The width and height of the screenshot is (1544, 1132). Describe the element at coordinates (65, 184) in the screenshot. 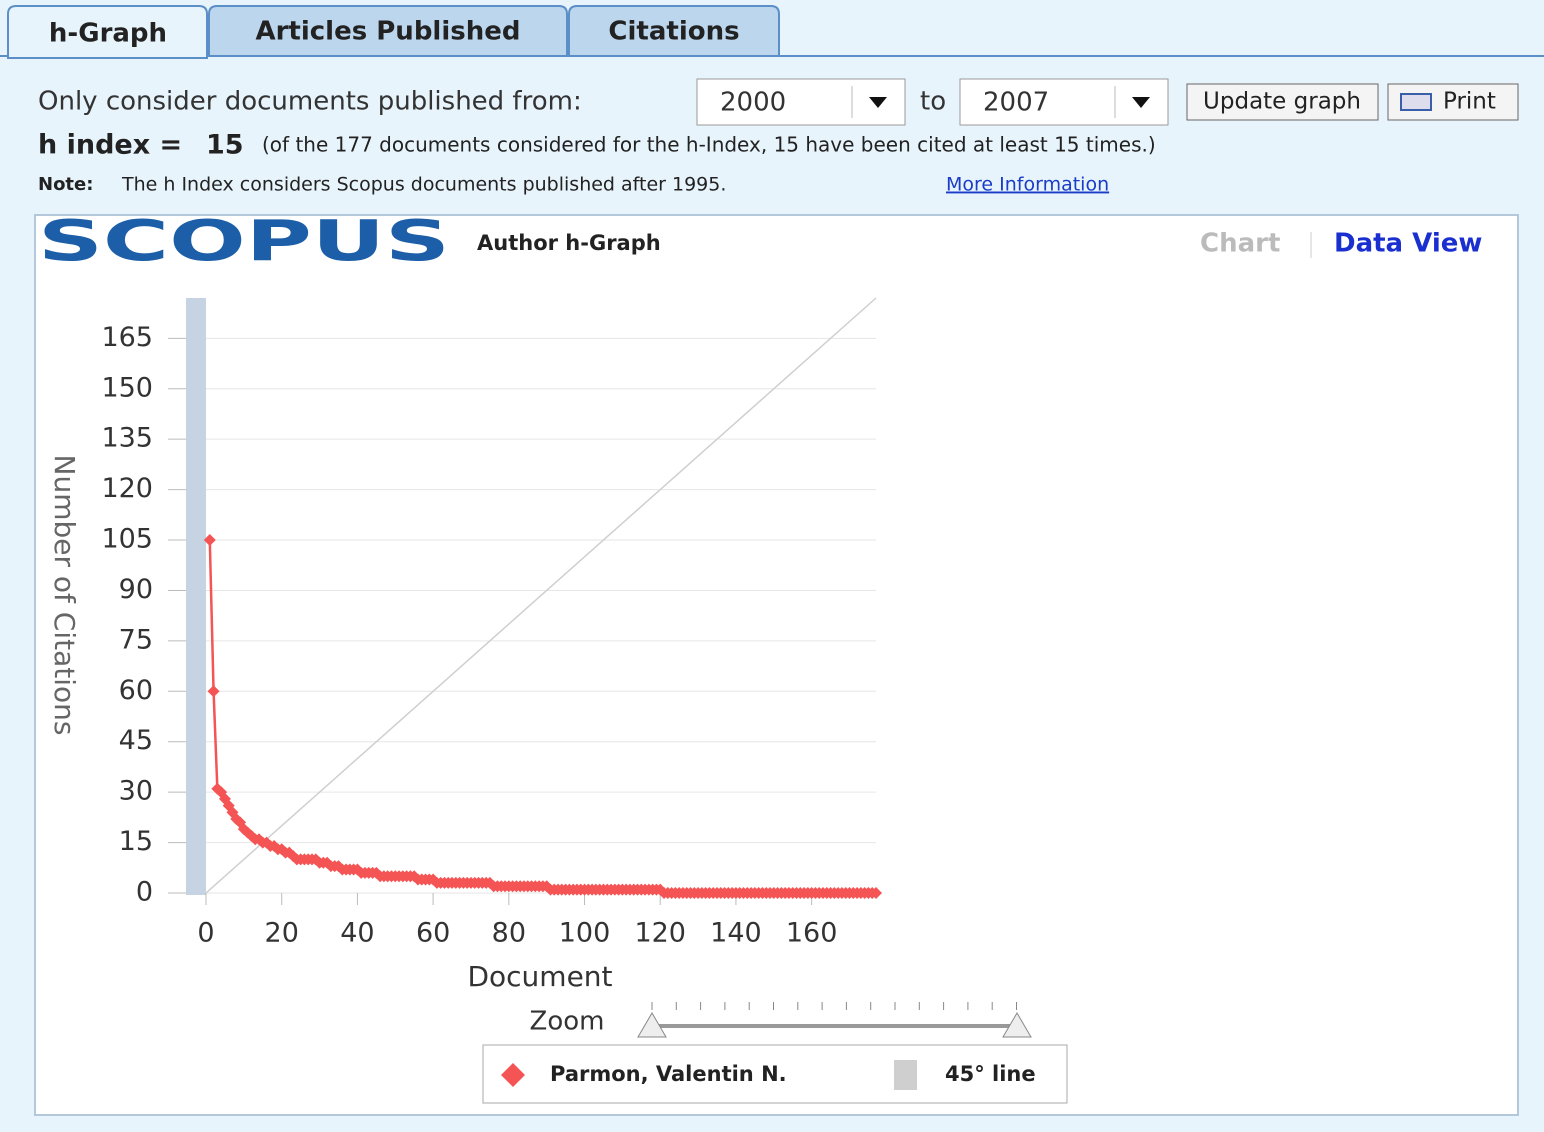

I see `note-label: Note:` at that location.